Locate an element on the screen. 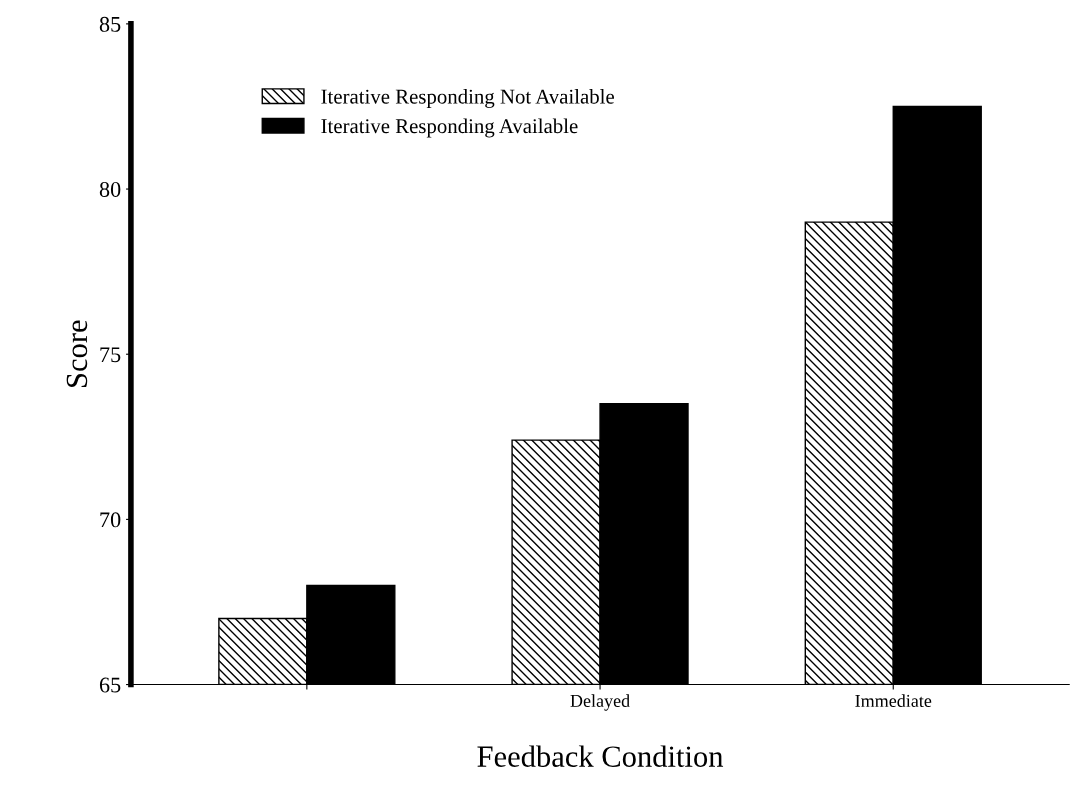  x-tick-label: Delayed is located at coordinates (600, 702).